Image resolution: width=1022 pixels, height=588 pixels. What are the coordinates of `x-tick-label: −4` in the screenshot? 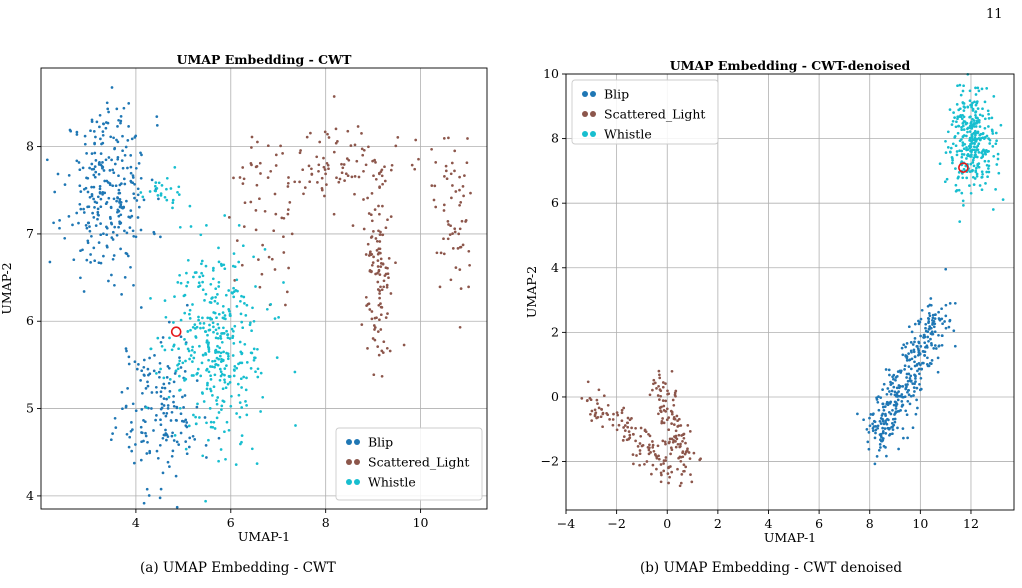 It's located at (566, 523).